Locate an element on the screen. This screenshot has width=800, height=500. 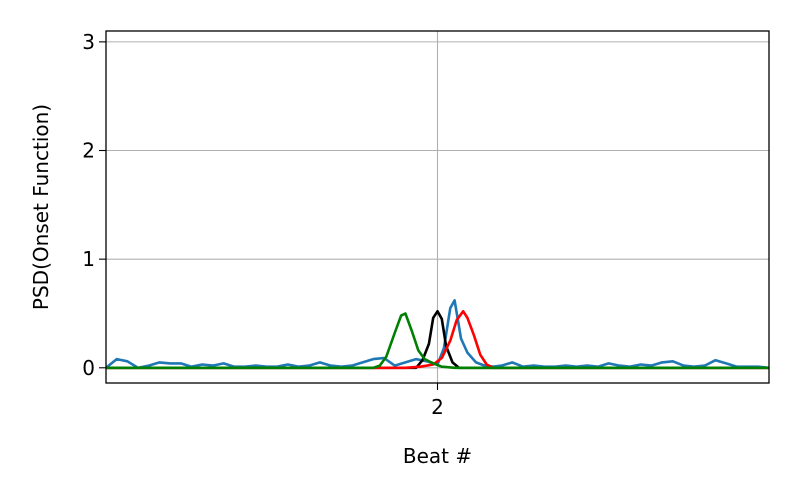
y-axis-label: PSD(Onset Function) is located at coordinates (41, 207).